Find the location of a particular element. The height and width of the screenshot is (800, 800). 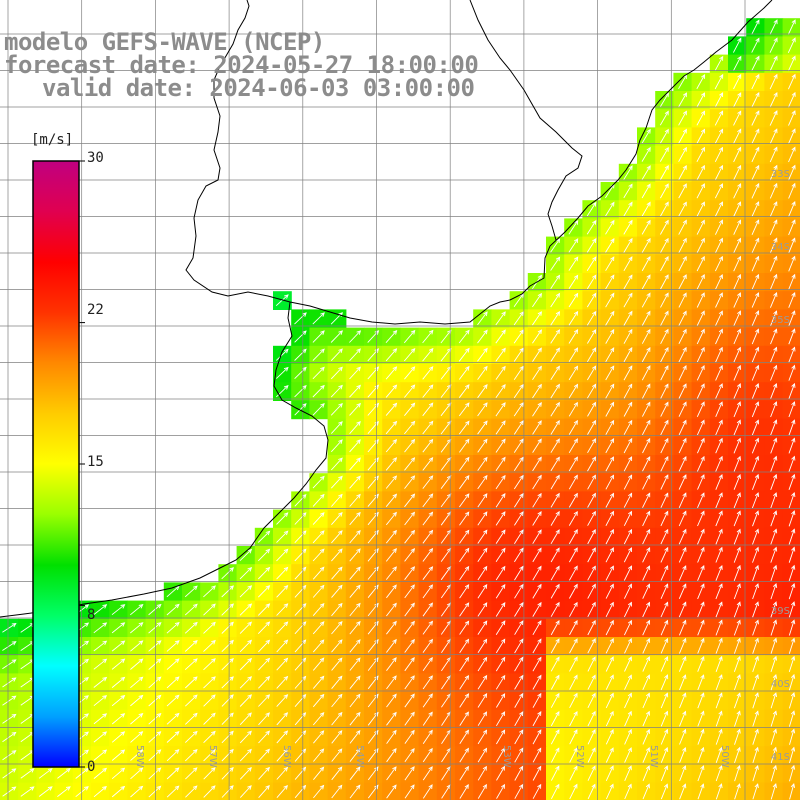

longitude-label: 58W is located at coordinates (139, 756).